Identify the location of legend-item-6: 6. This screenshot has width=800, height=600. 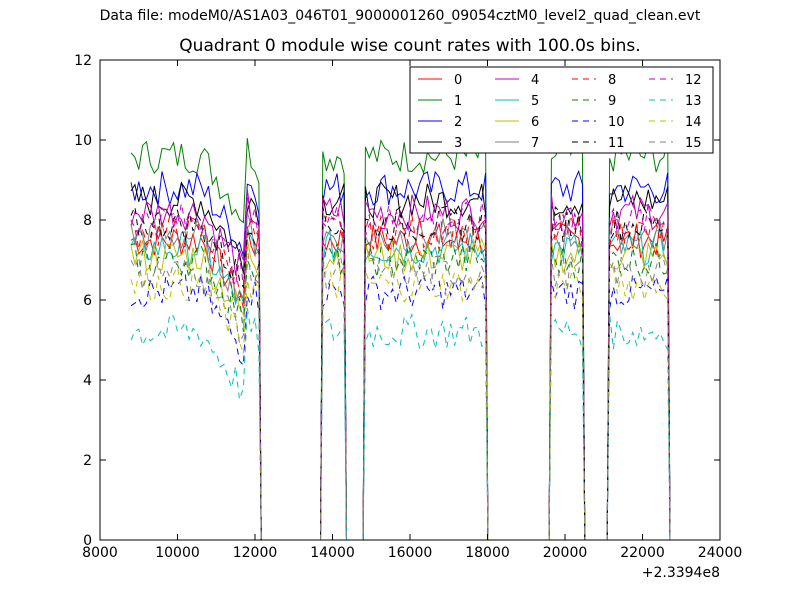
(517, 122).